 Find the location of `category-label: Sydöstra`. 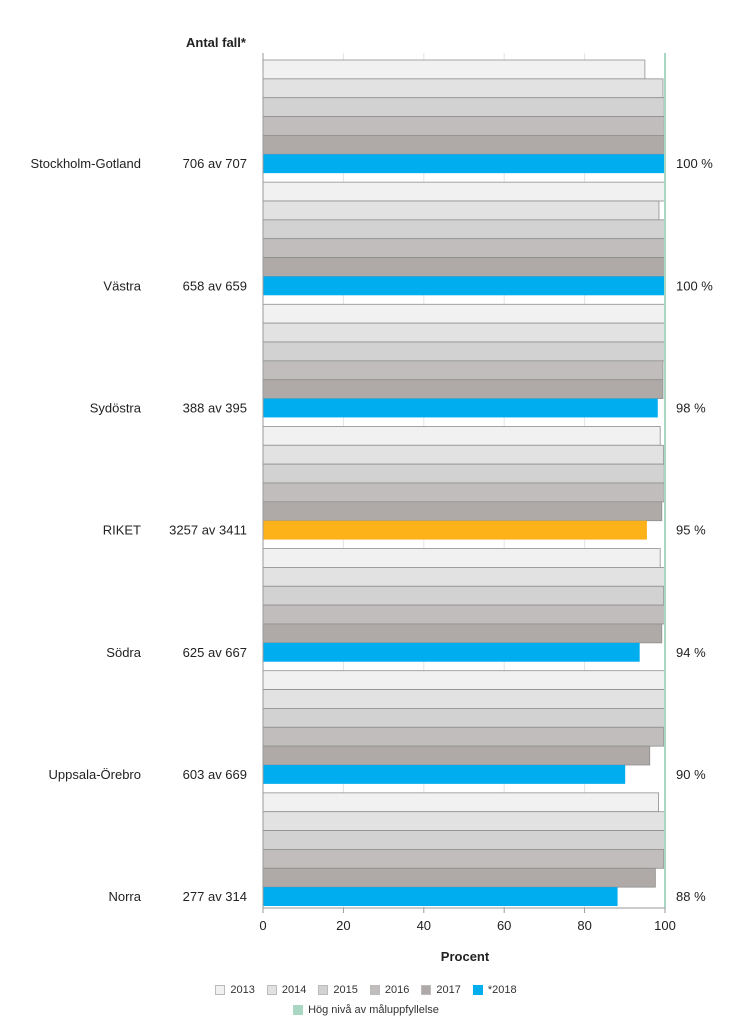

category-label: Sydöstra is located at coordinates (116, 408).